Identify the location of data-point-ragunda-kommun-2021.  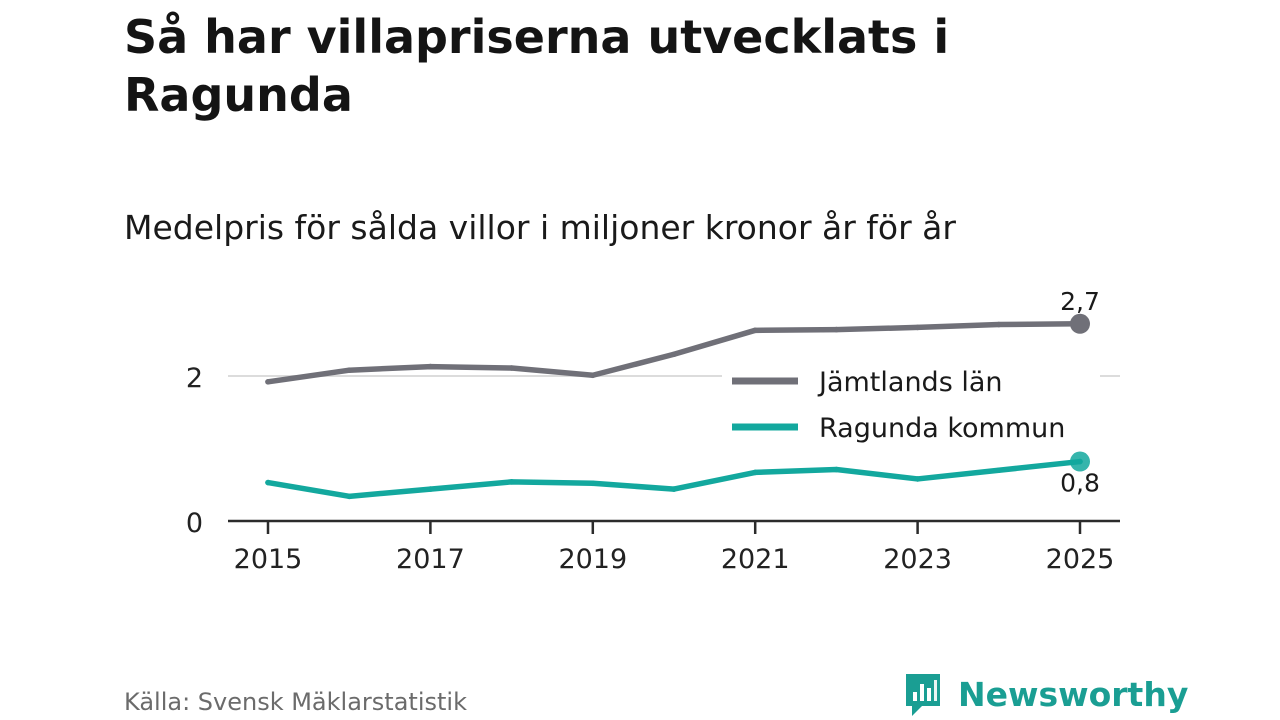
(755, 472).